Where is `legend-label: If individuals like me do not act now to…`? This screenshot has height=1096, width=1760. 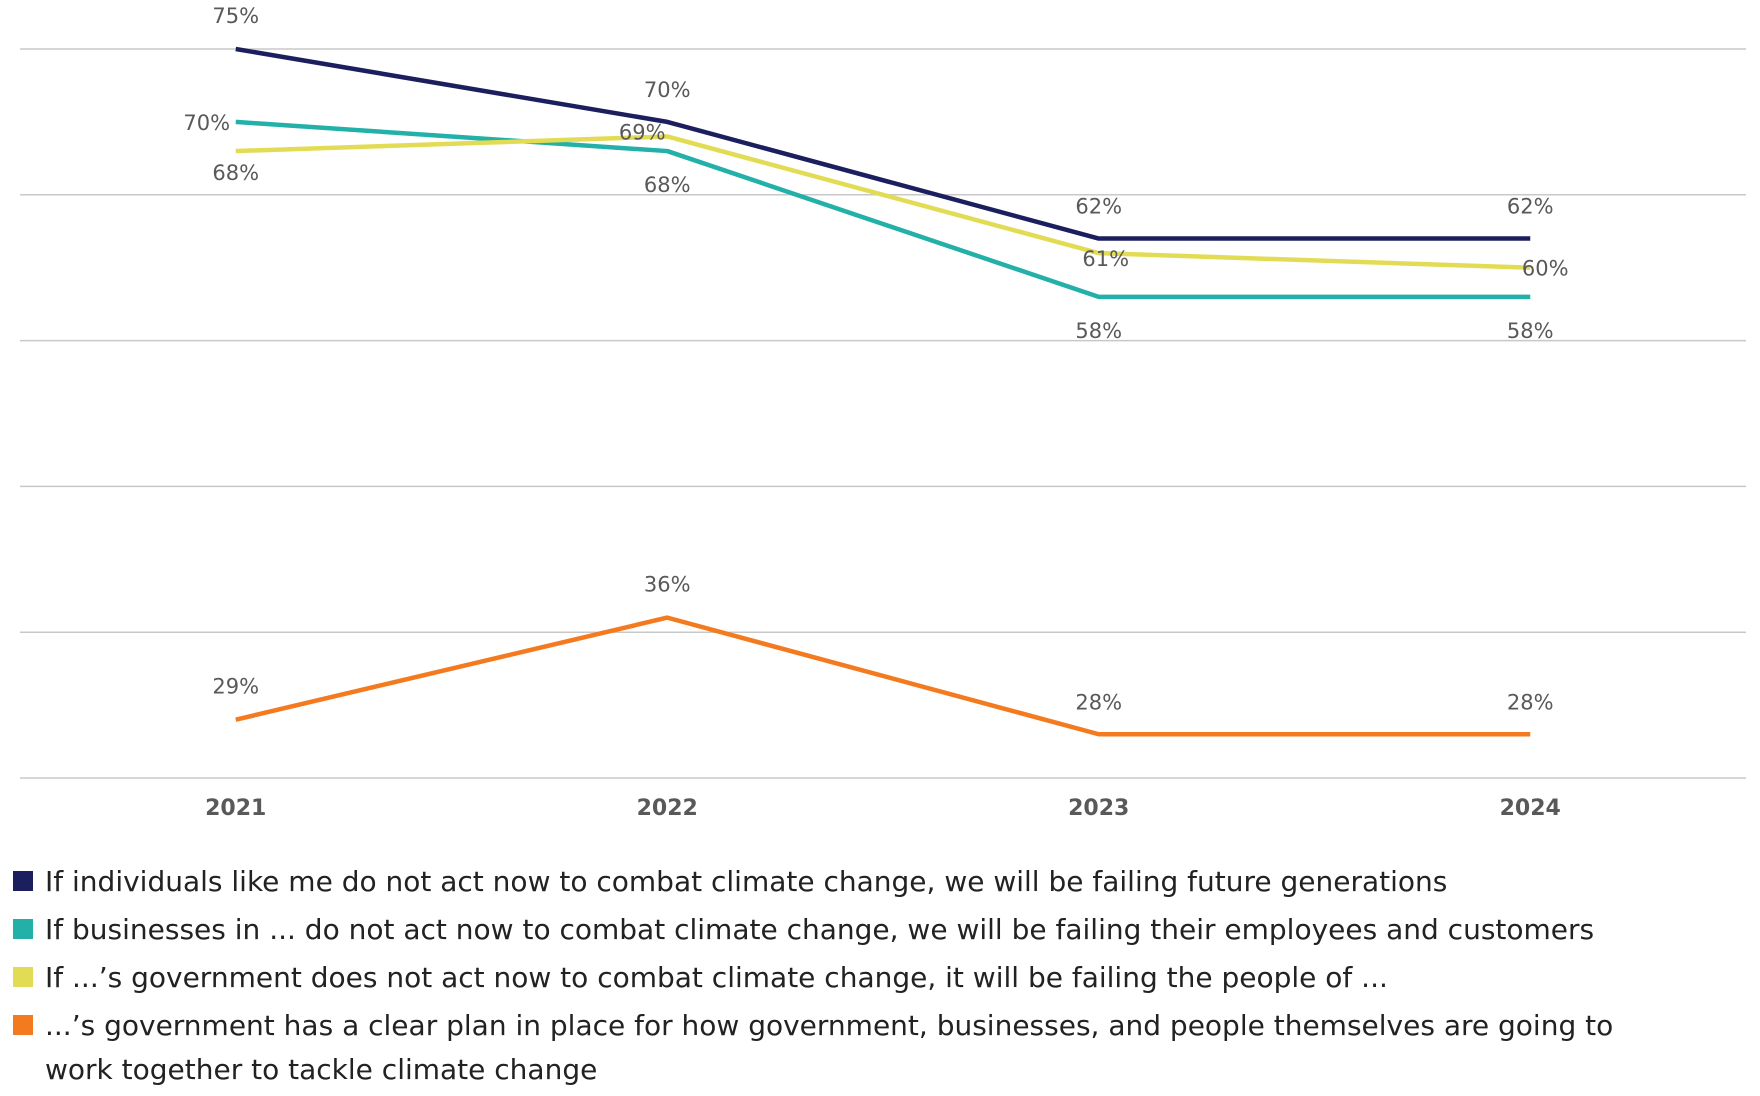 legend-label: If individuals like me do not act now to… is located at coordinates (746, 881).